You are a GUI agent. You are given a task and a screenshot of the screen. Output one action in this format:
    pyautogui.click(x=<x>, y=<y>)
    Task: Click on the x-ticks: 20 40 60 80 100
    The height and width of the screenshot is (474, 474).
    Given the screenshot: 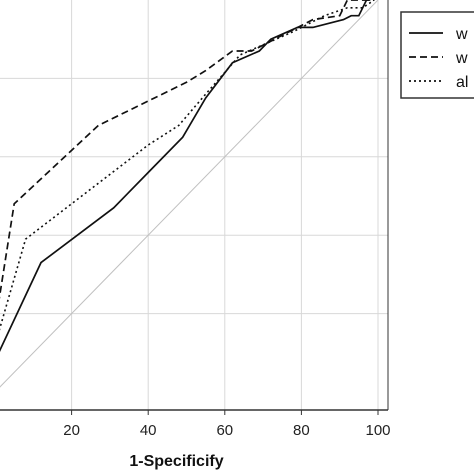 What is the action you would take?
    pyautogui.click(x=227, y=424)
    